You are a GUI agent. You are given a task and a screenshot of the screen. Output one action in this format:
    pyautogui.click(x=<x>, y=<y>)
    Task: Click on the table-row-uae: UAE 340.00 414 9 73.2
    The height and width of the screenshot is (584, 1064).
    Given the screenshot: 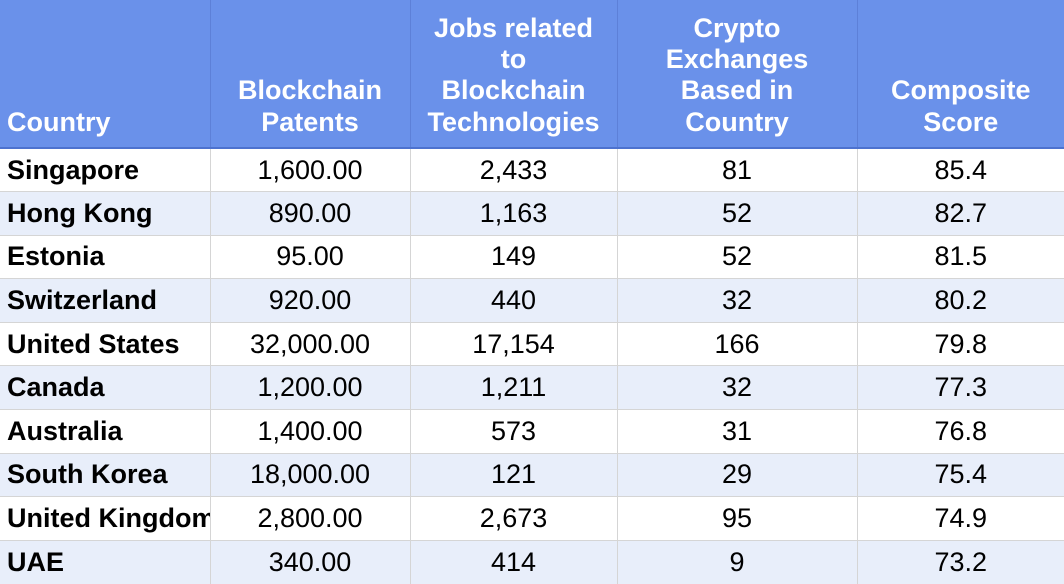 What is the action you would take?
    pyautogui.click(x=532, y=562)
    